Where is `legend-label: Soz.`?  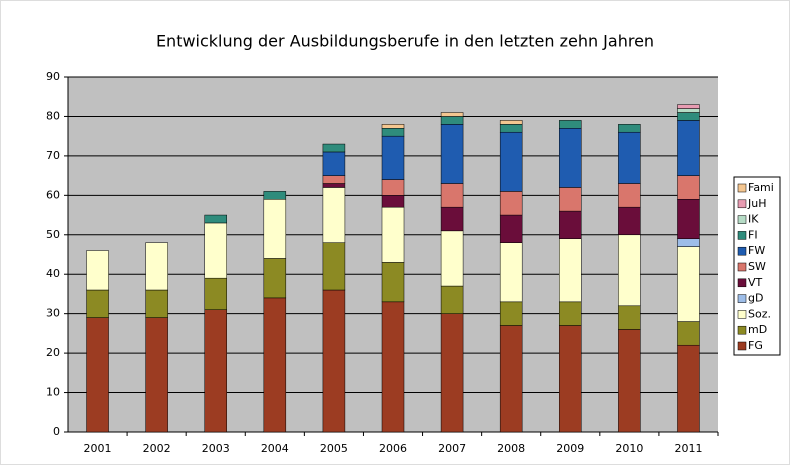
legend-label: Soz. is located at coordinates (759, 313).